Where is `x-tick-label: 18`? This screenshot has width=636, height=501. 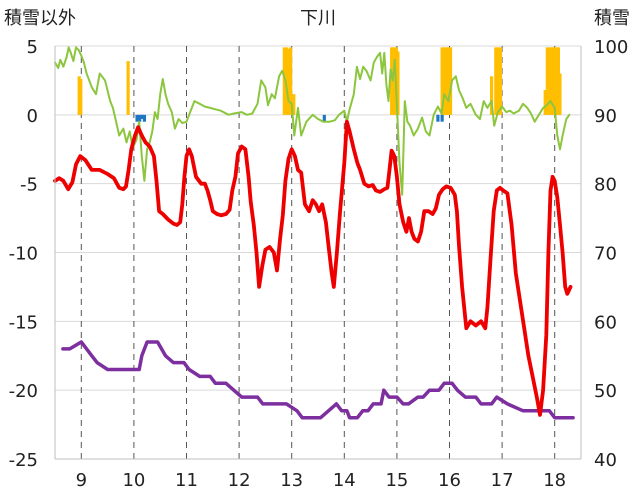 x-tick-label: 18 is located at coordinates (554, 480).